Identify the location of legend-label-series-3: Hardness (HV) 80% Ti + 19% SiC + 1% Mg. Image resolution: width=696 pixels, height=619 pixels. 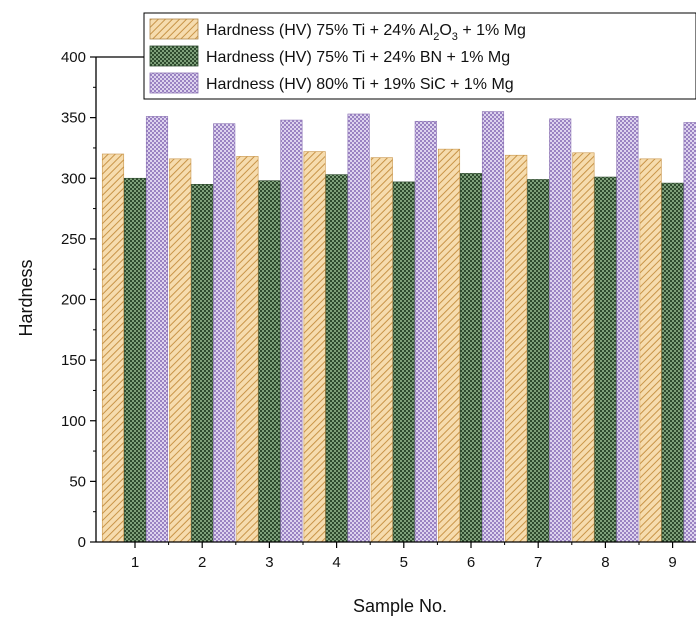
(360, 84).